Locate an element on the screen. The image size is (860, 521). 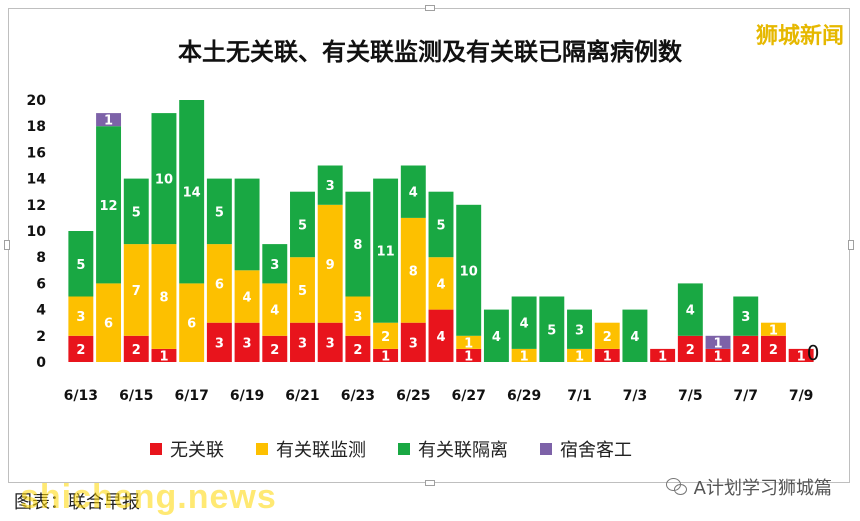
legend-item-linked-surveillance: 有关联监测 is located at coordinates (311, 449).